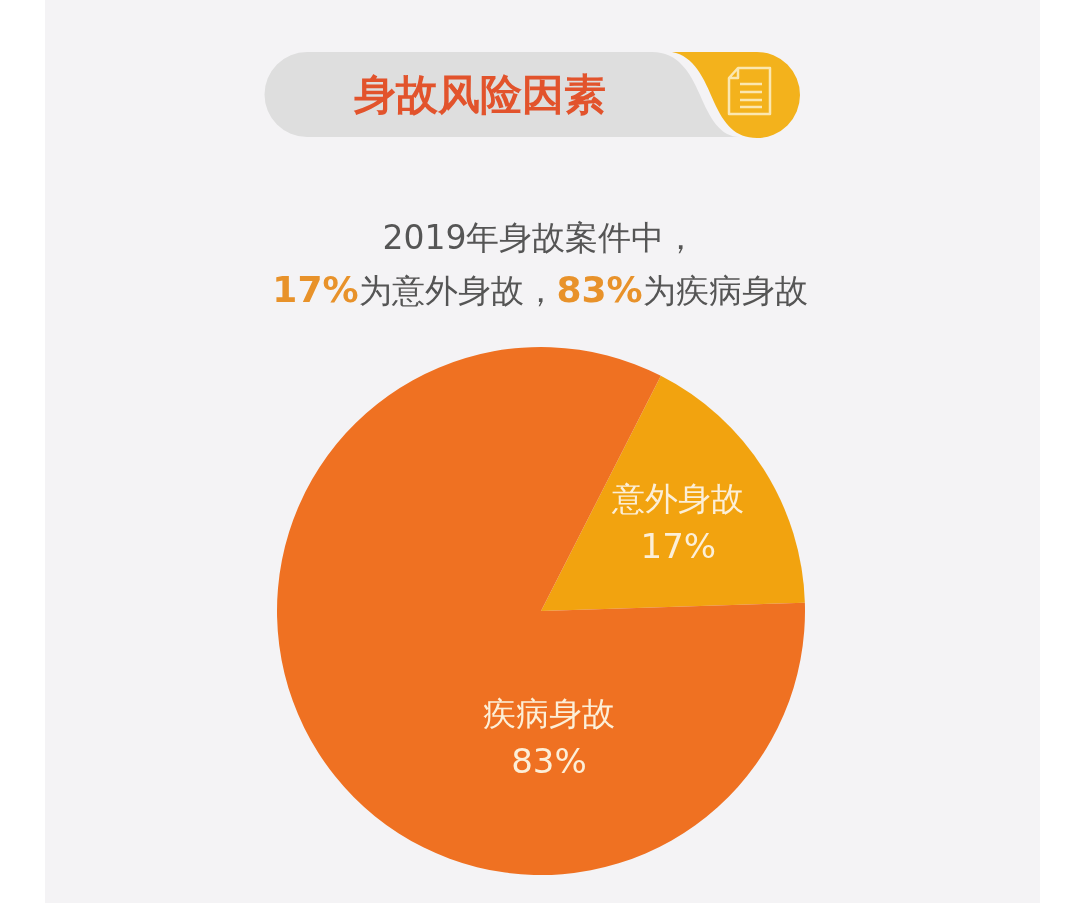 The image size is (1080, 903). What do you see at coordinates (480, 95) in the screenshot?
I see `chart-title: 身故风险因素` at bounding box center [480, 95].